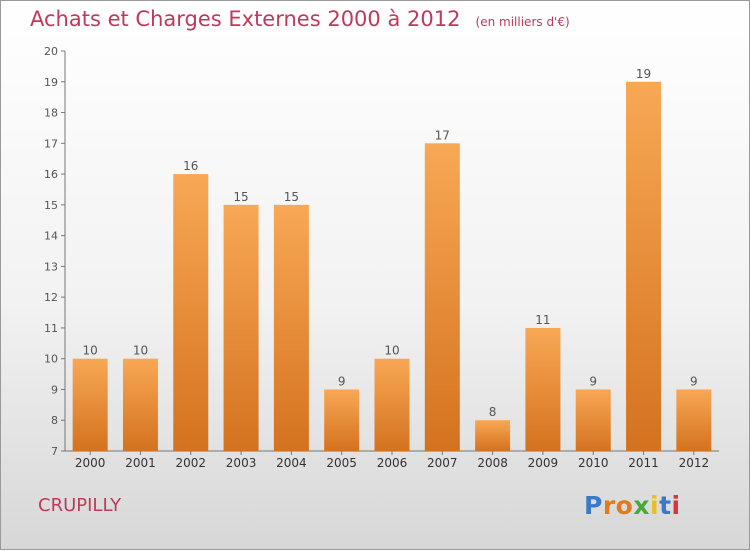 This screenshot has width=750, height=551. What do you see at coordinates (190, 463) in the screenshot?
I see `x-tick-label: 2002` at bounding box center [190, 463].